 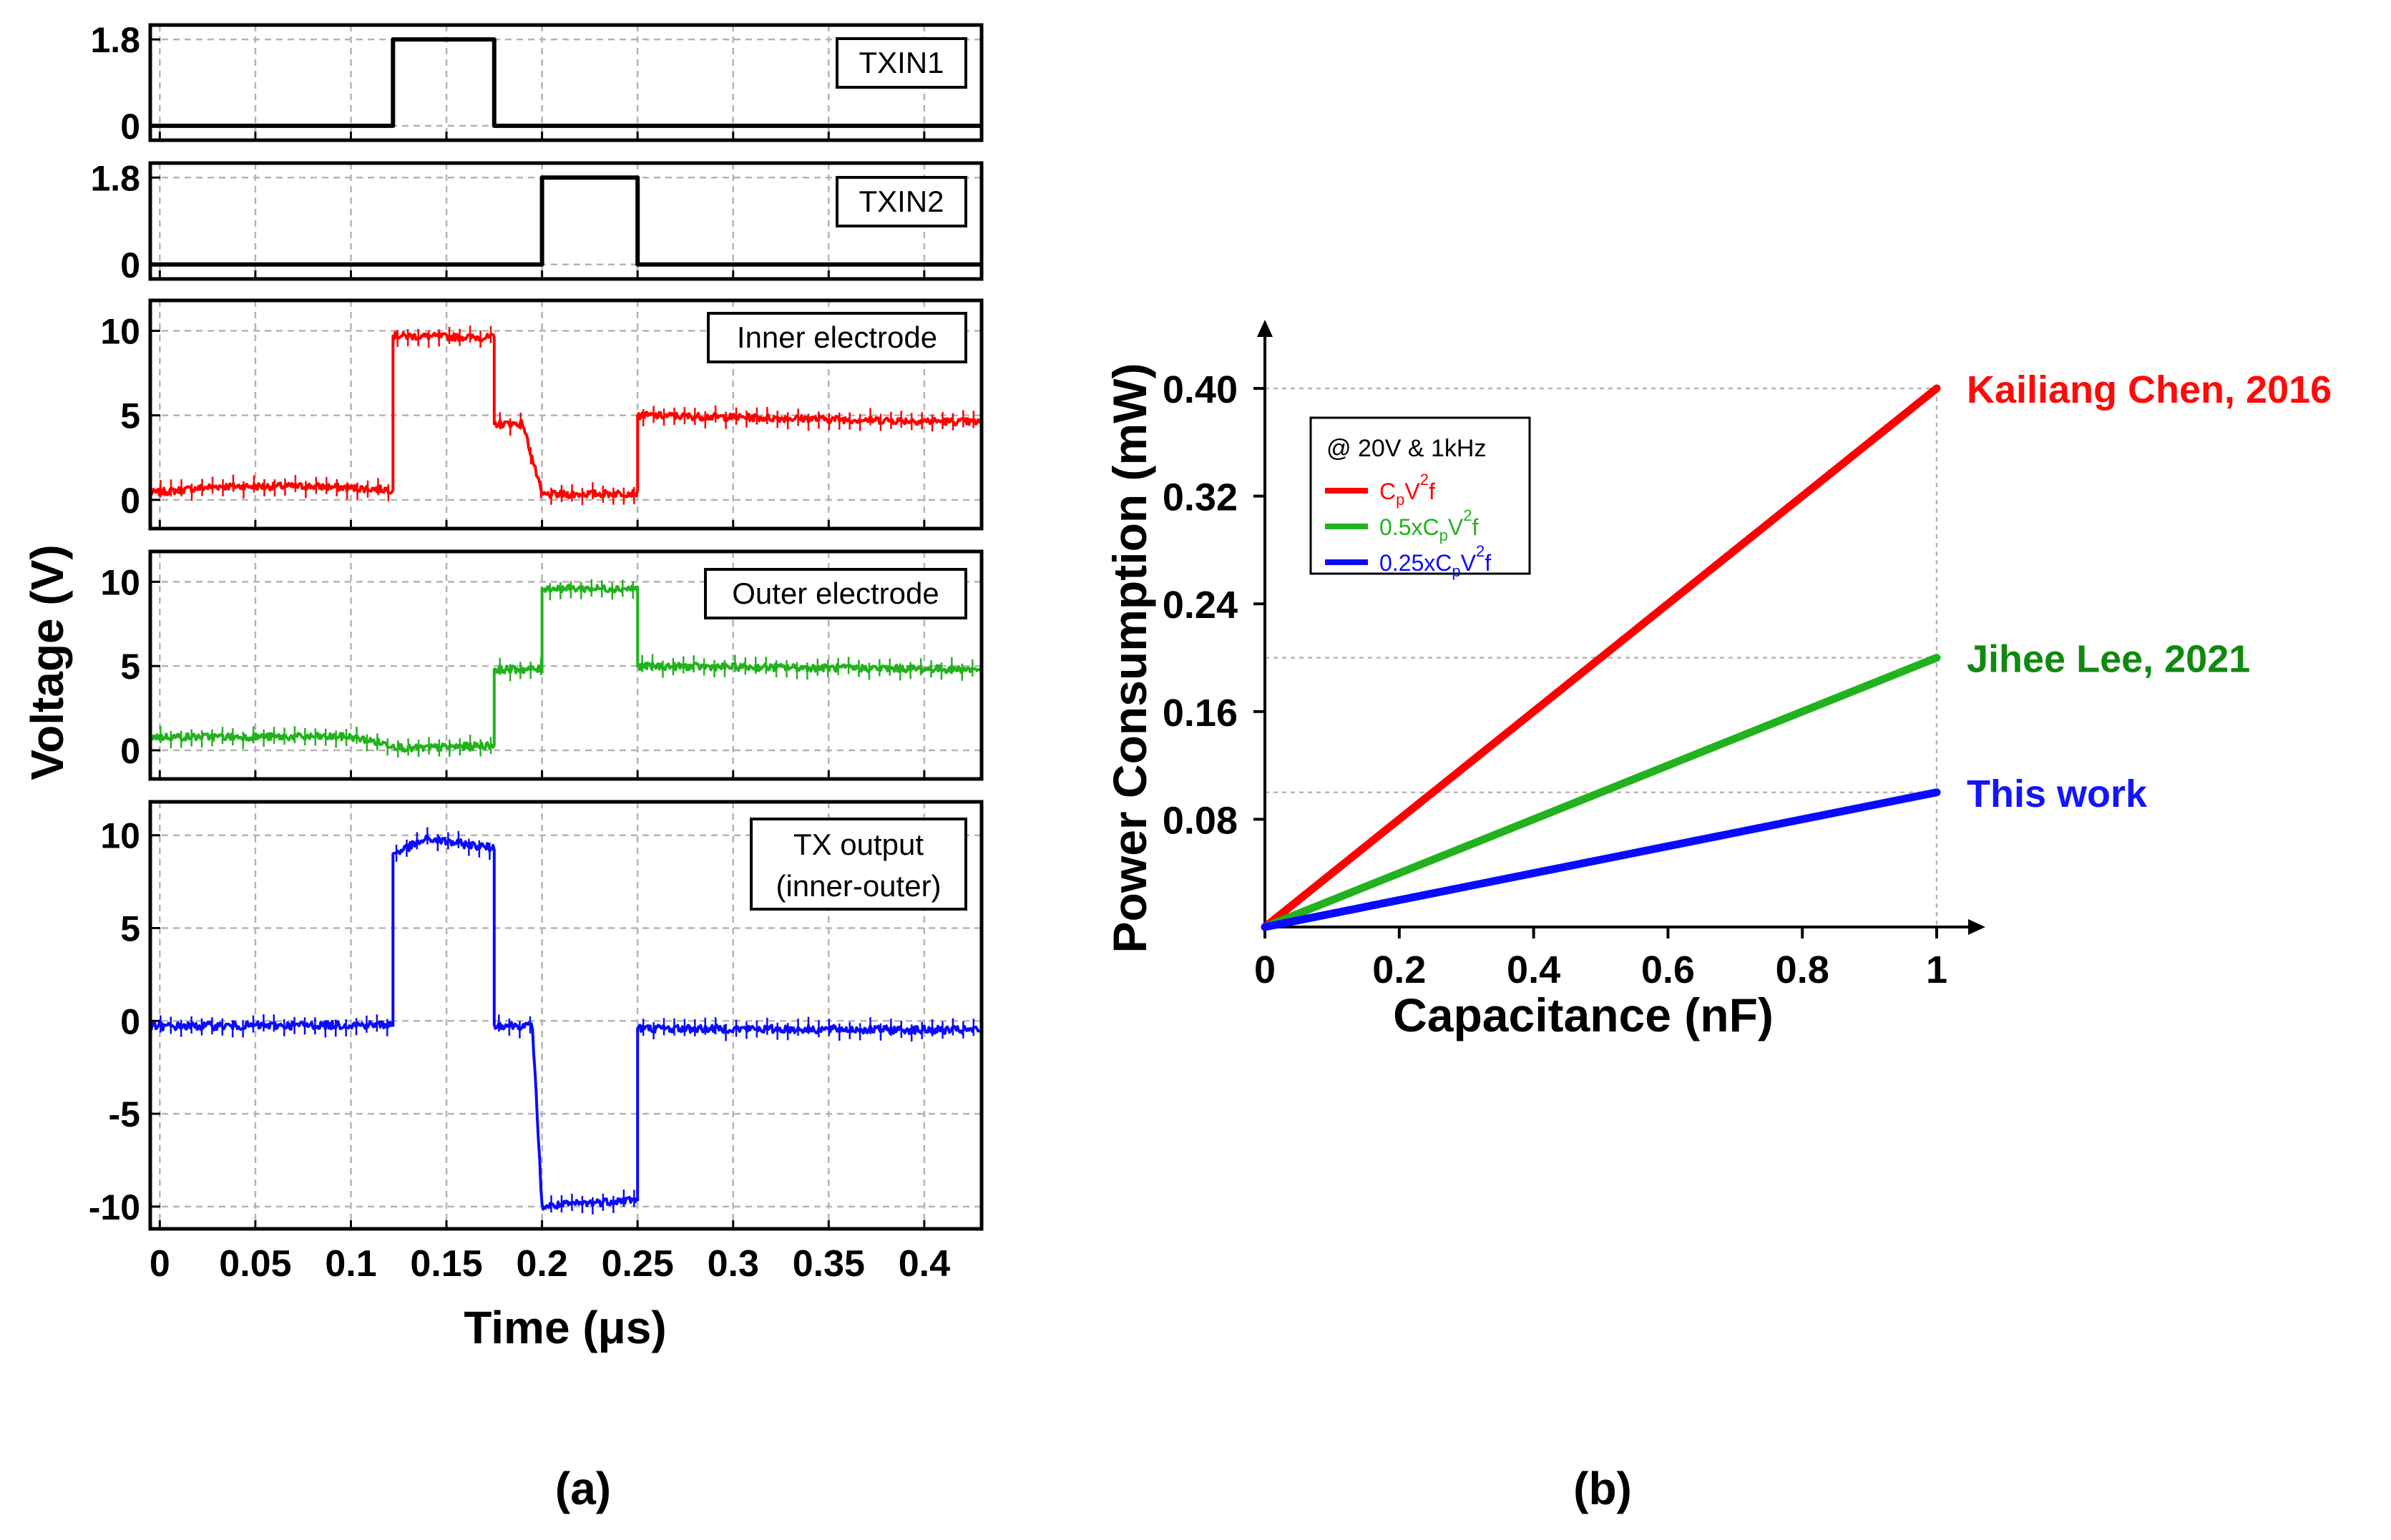 What do you see at coordinates (2057, 794) in the screenshot?
I see `series-end-label-2: This work` at bounding box center [2057, 794].